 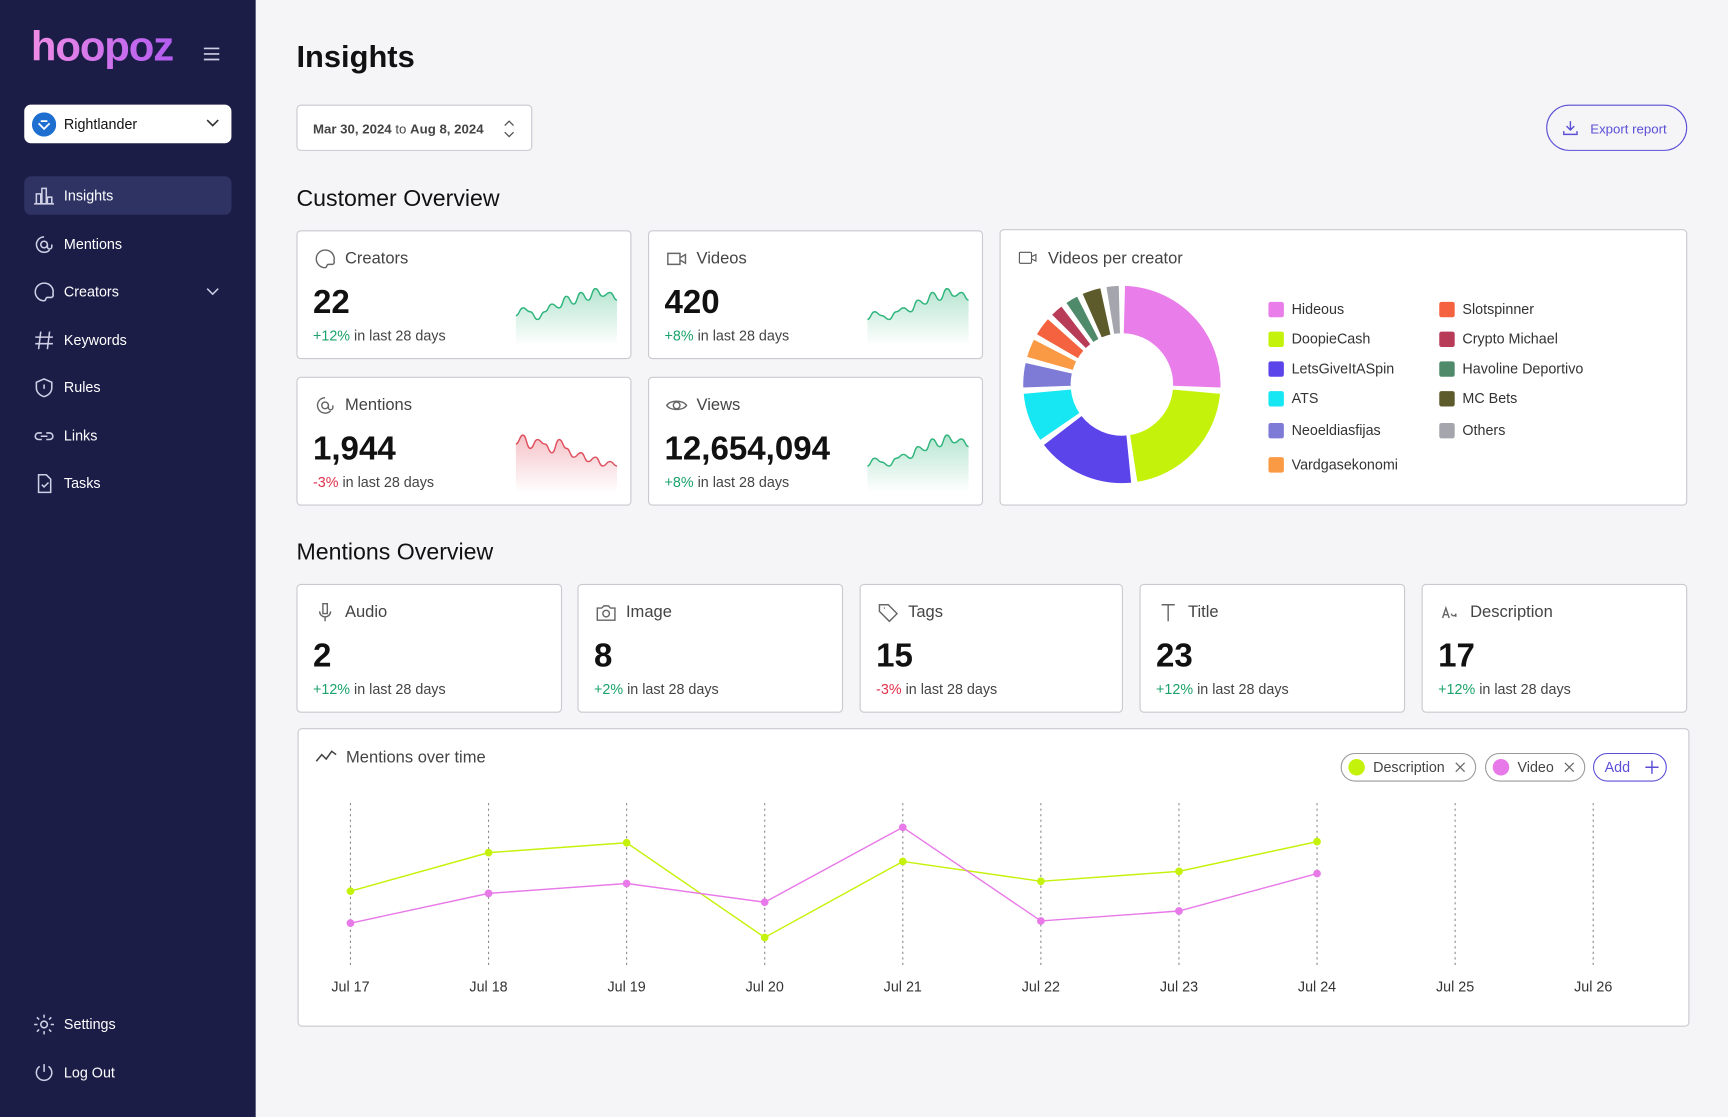 What do you see at coordinates (834, 889) in the screenshot?
I see `series-line` at bounding box center [834, 889].